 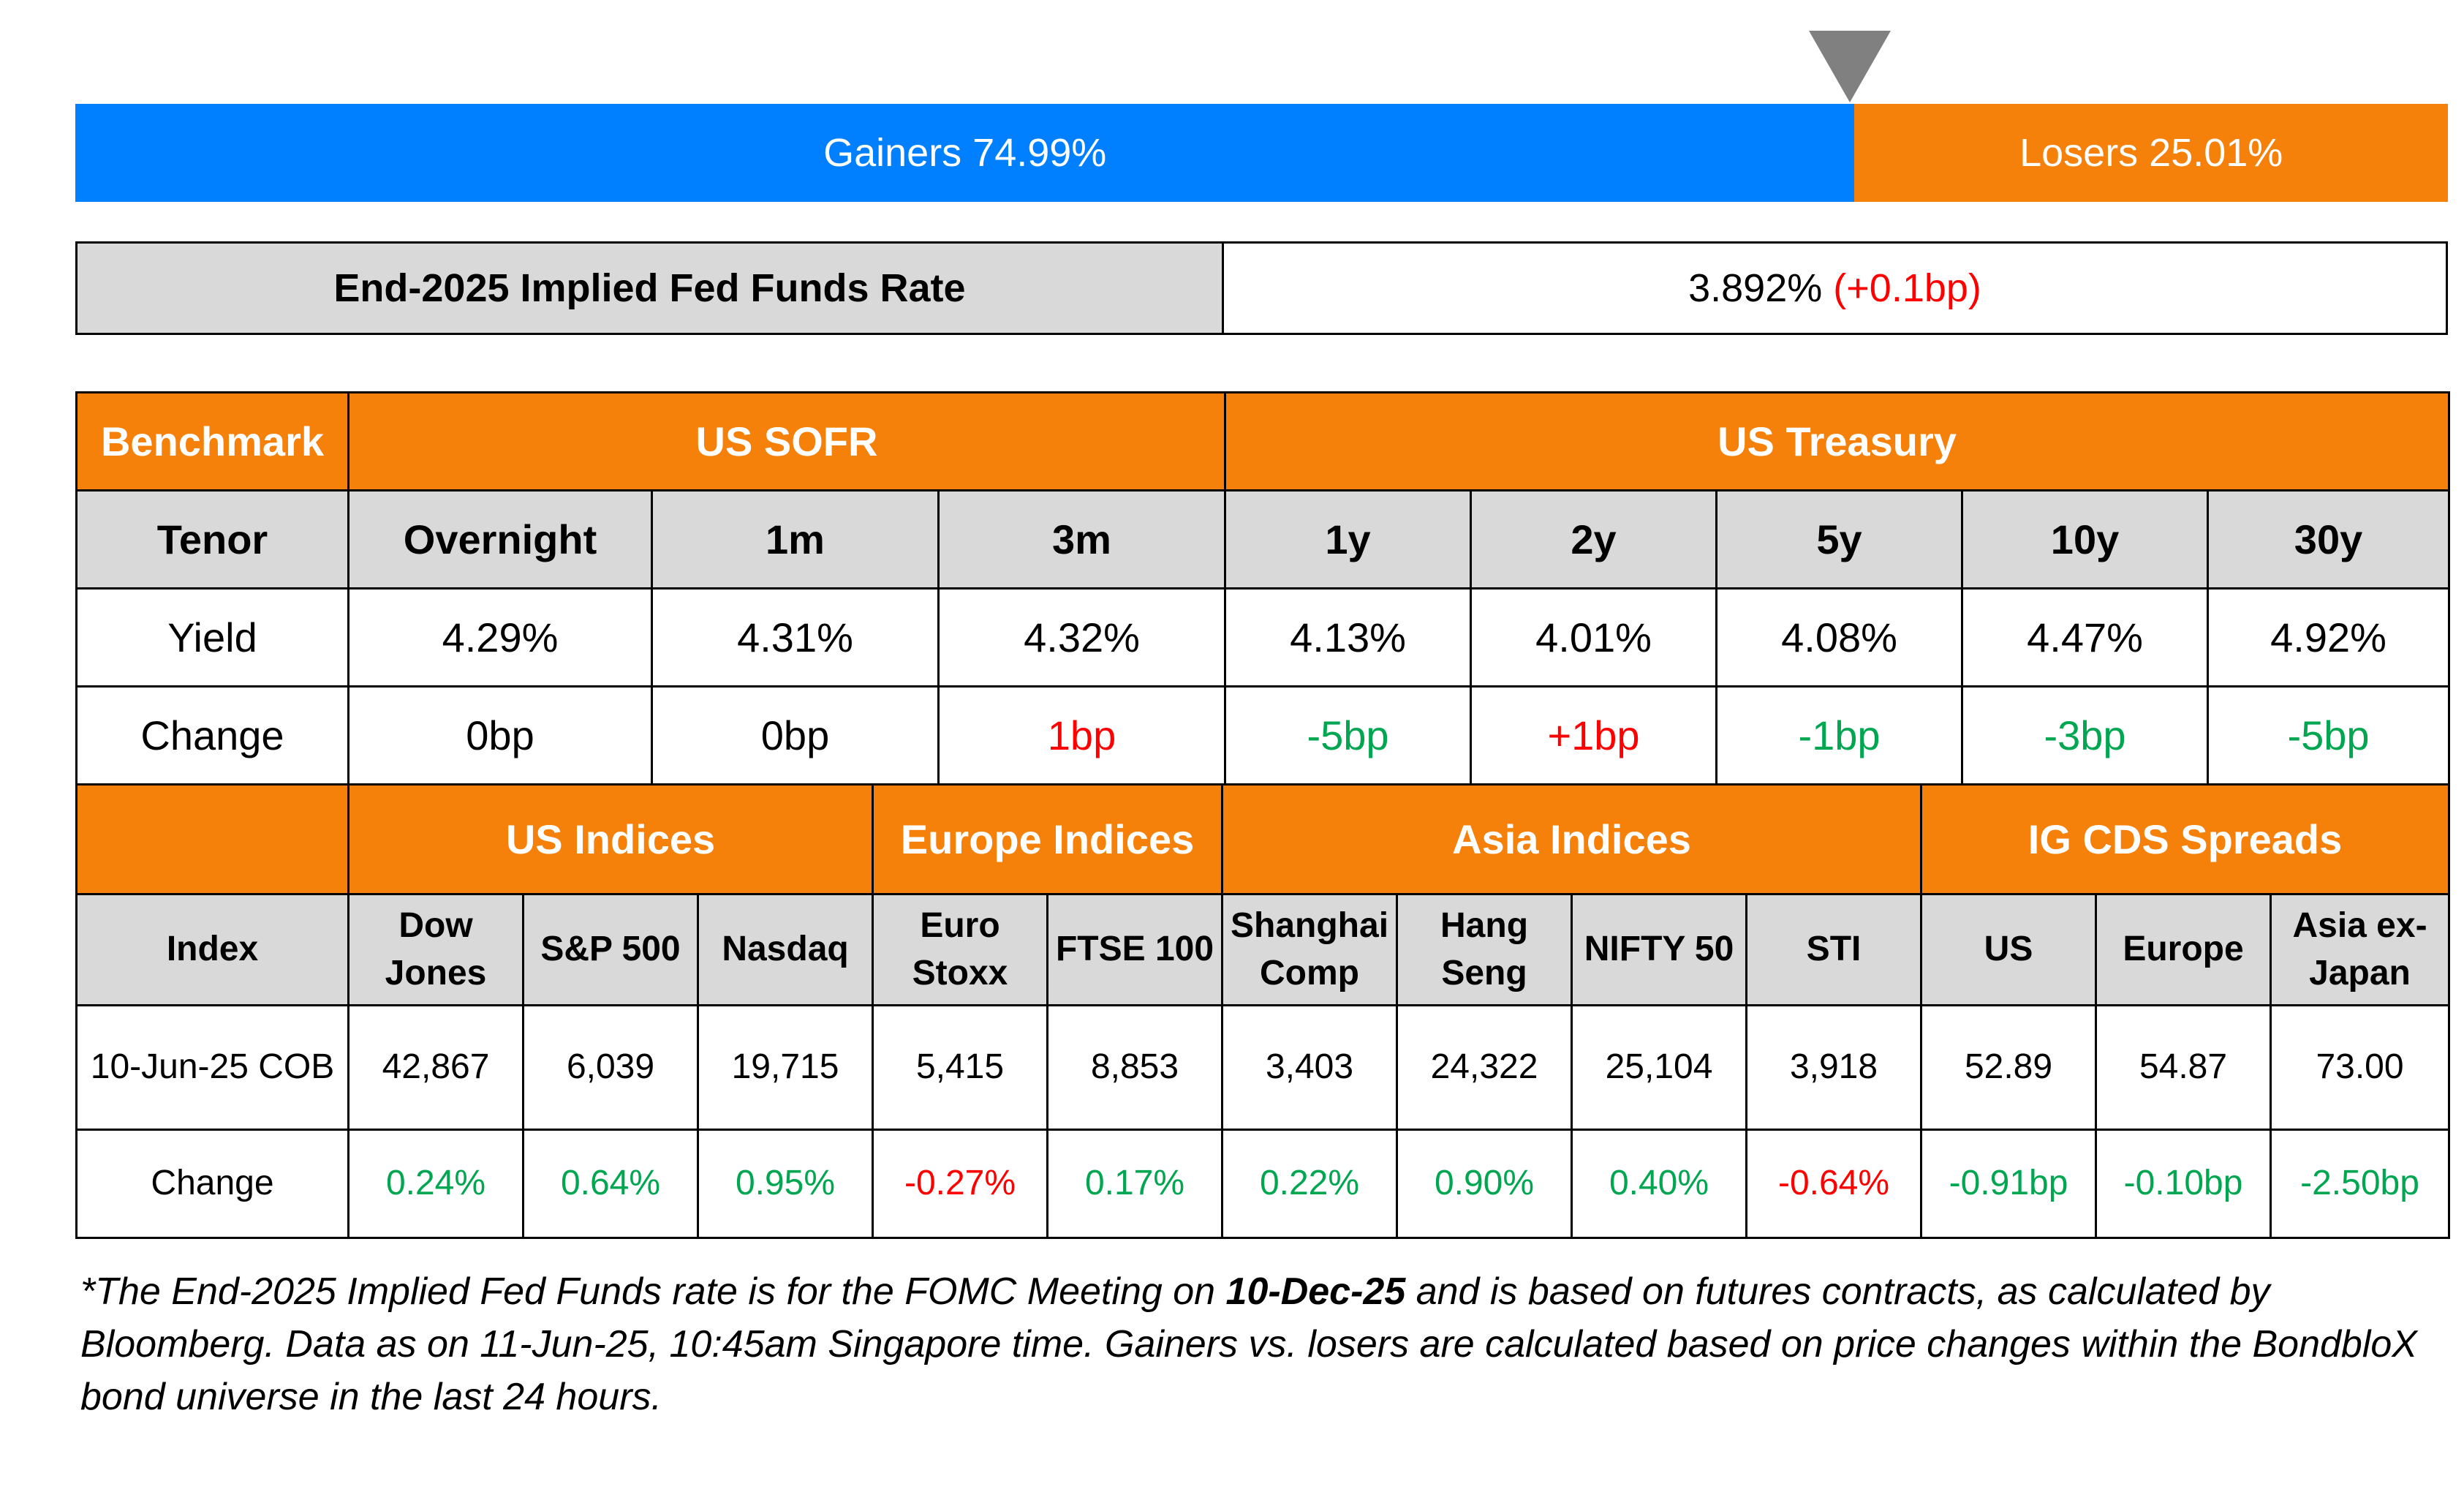 What do you see at coordinates (960, 949) in the screenshot?
I see `index-name-cell: Euro Stoxx` at bounding box center [960, 949].